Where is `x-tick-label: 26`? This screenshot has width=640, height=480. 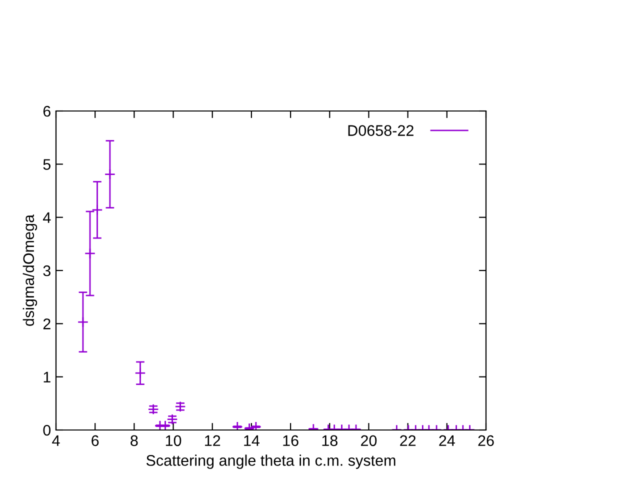
x-tick-label: 26 is located at coordinates (486, 440).